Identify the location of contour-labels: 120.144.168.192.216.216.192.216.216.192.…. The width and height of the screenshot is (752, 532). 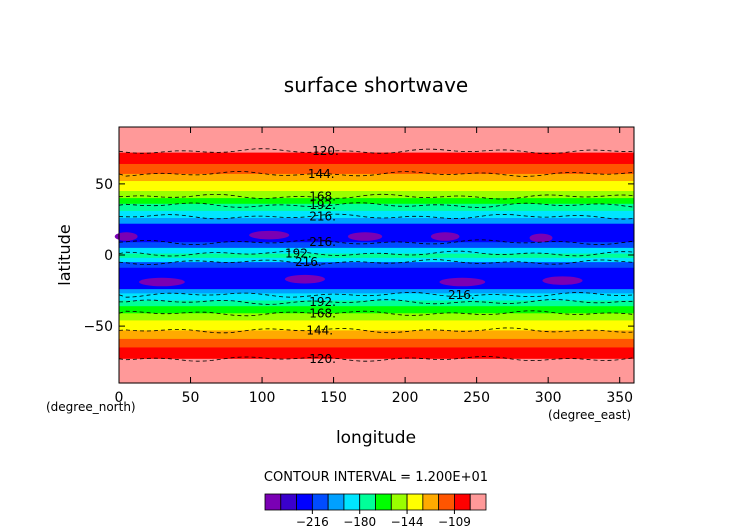
(380, 255).